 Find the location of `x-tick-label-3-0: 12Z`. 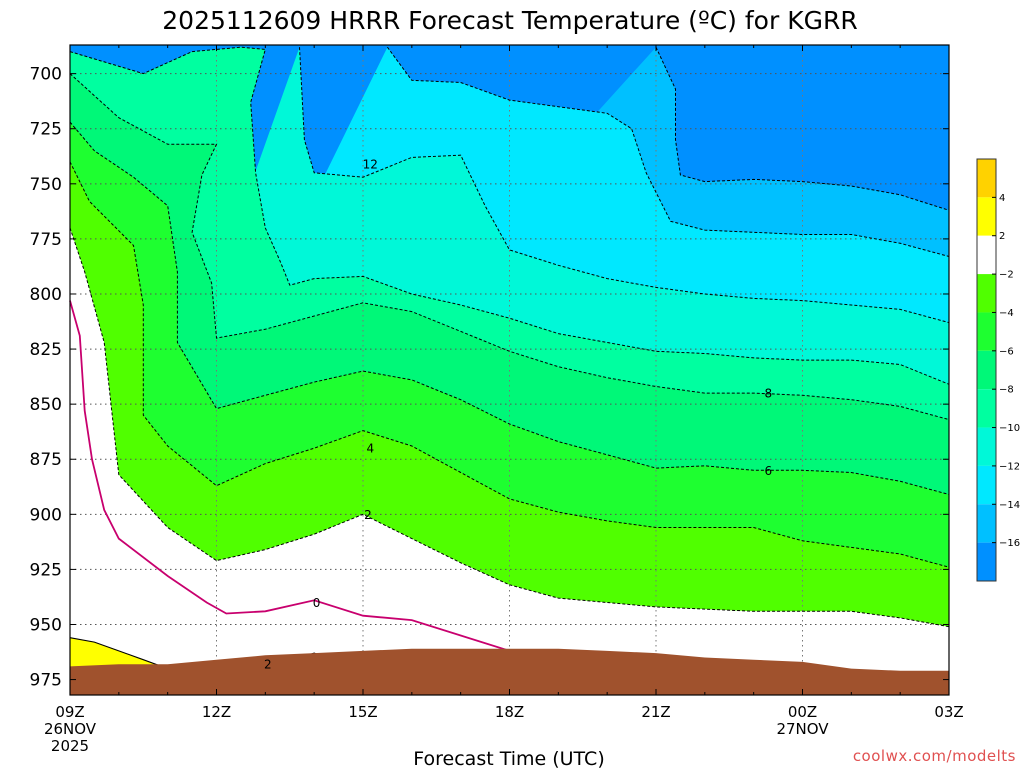

x-tick-label-3-0: 12Z is located at coordinates (216, 712).